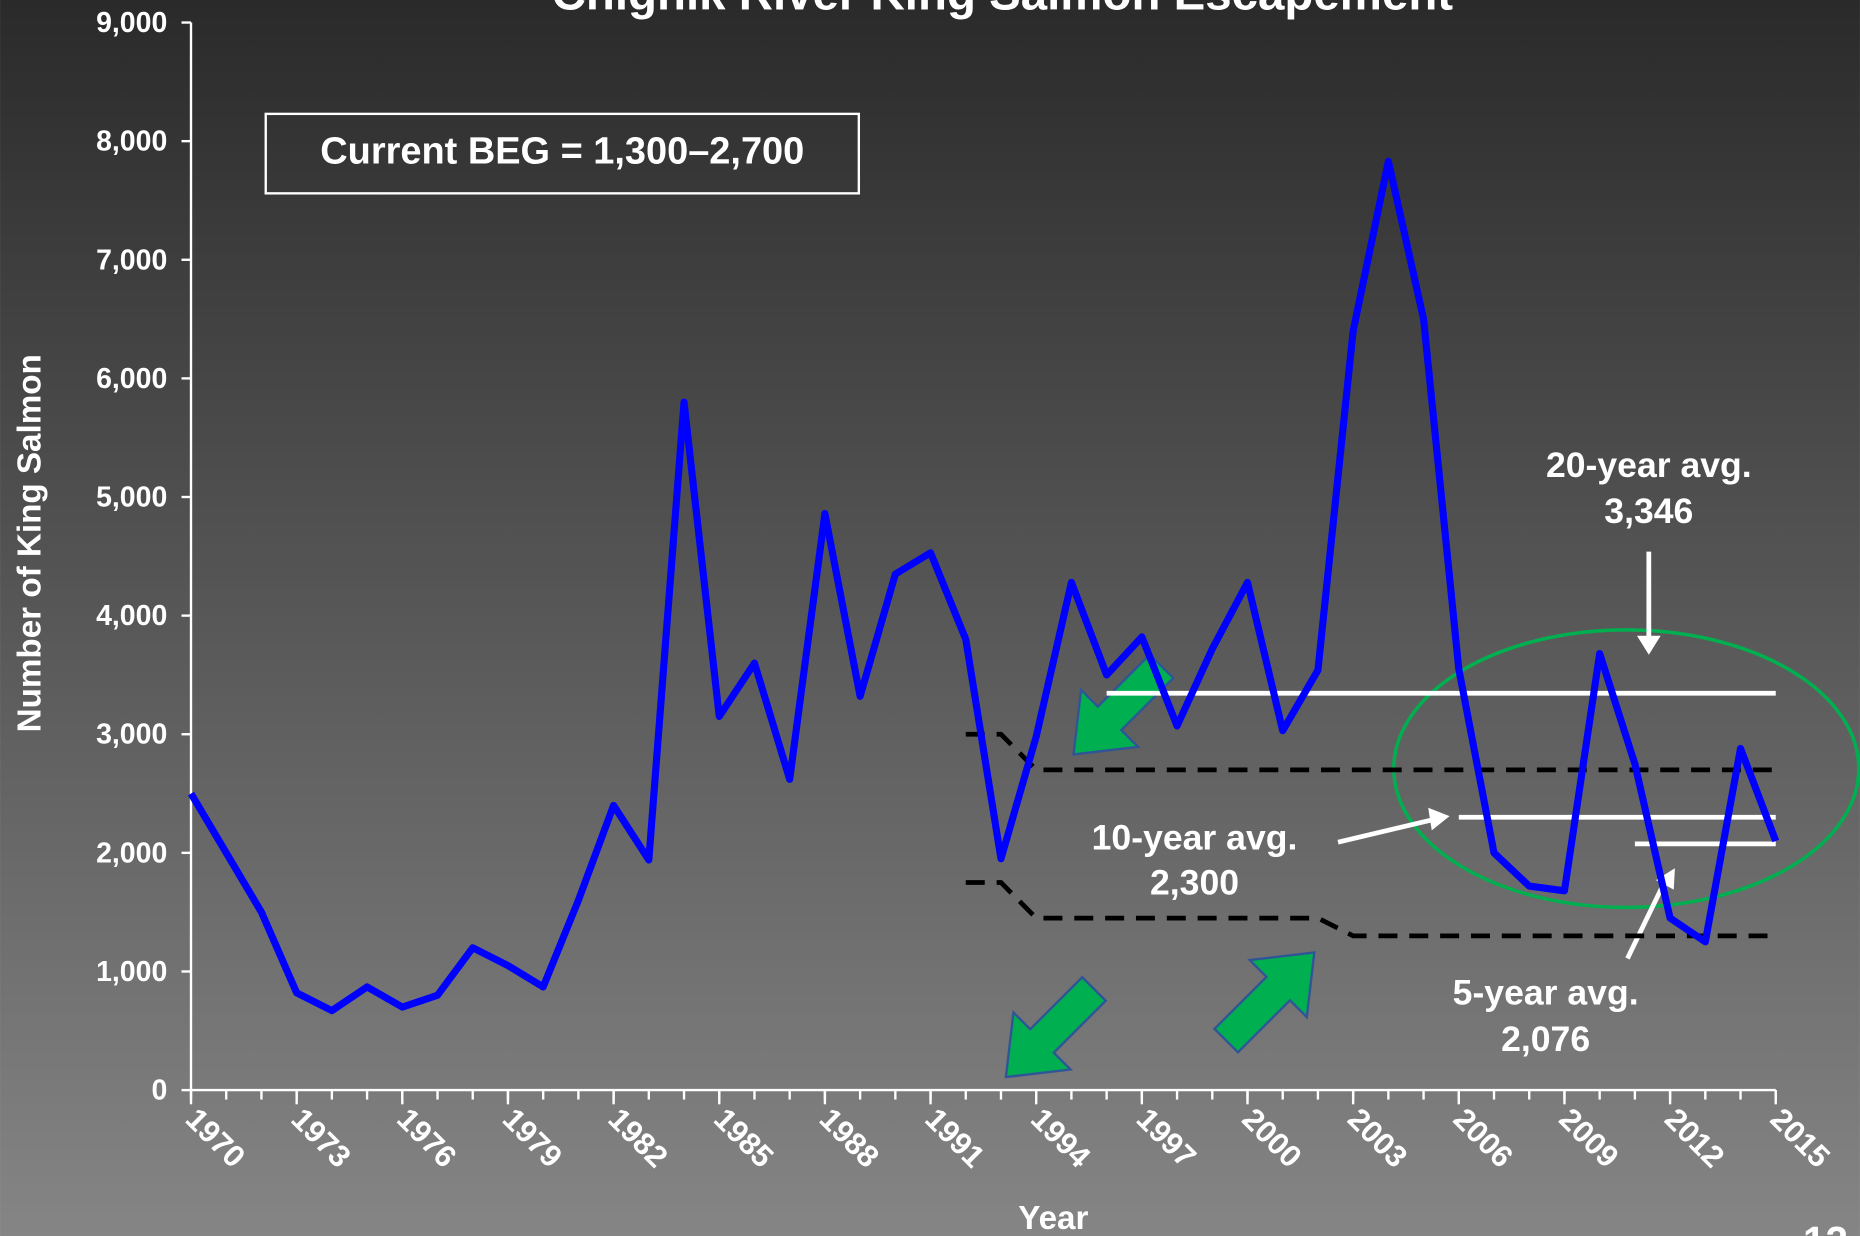 The image size is (1860, 1236). I want to click on annotation-box, so click(562, 153).